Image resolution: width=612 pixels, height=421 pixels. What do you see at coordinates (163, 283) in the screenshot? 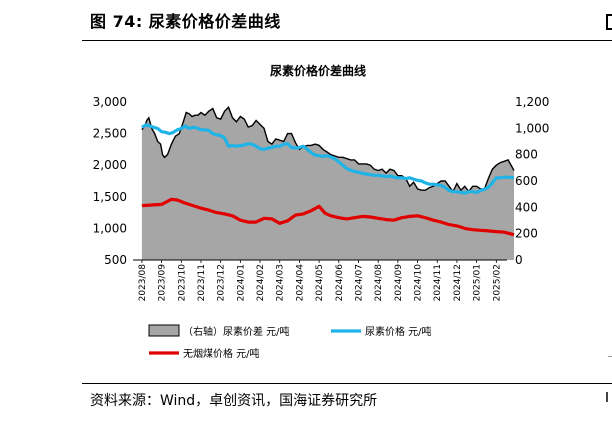
I see `x-tick-label: 2023/09` at bounding box center [163, 283].